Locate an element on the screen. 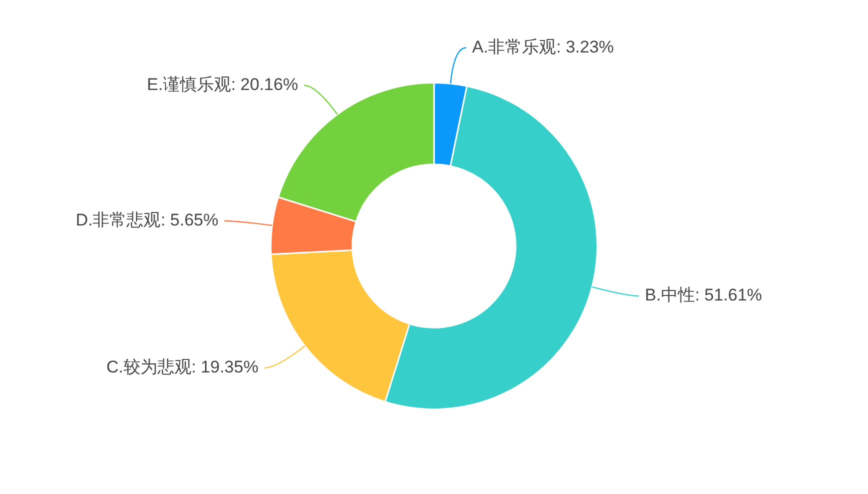 This screenshot has width=868, height=494. slice-label: A.非常乐观: 3.23% is located at coordinates (543, 46).